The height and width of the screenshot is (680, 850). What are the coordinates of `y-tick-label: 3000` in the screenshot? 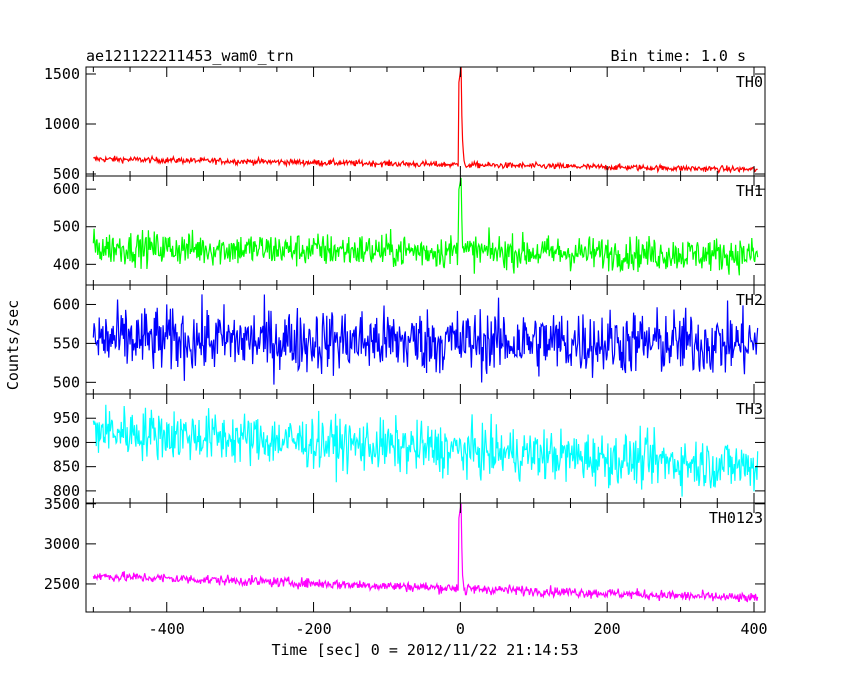 It's located at (62, 544).